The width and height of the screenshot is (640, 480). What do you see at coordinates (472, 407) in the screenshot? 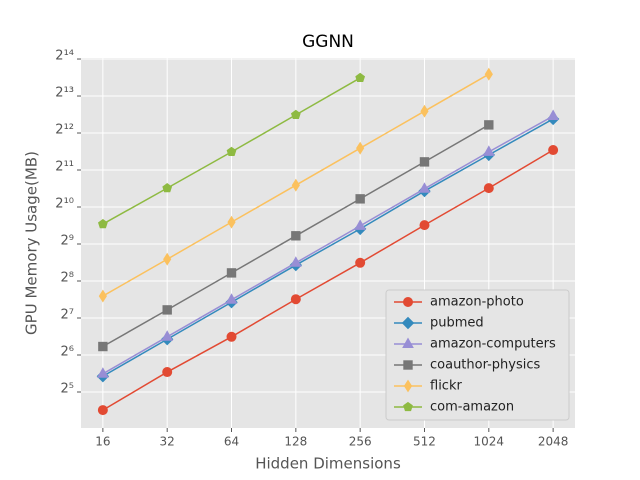
I see `legend-label: com-amazon` at bounding box center [472, 407].